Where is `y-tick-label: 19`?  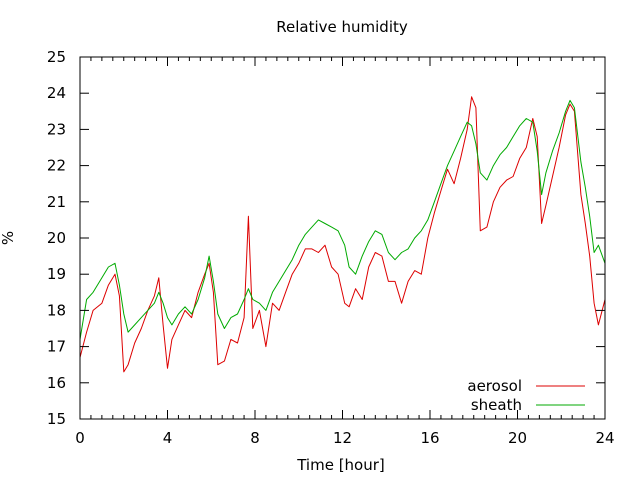
y-tick-label: 19 is located at coordinates (56, 274).